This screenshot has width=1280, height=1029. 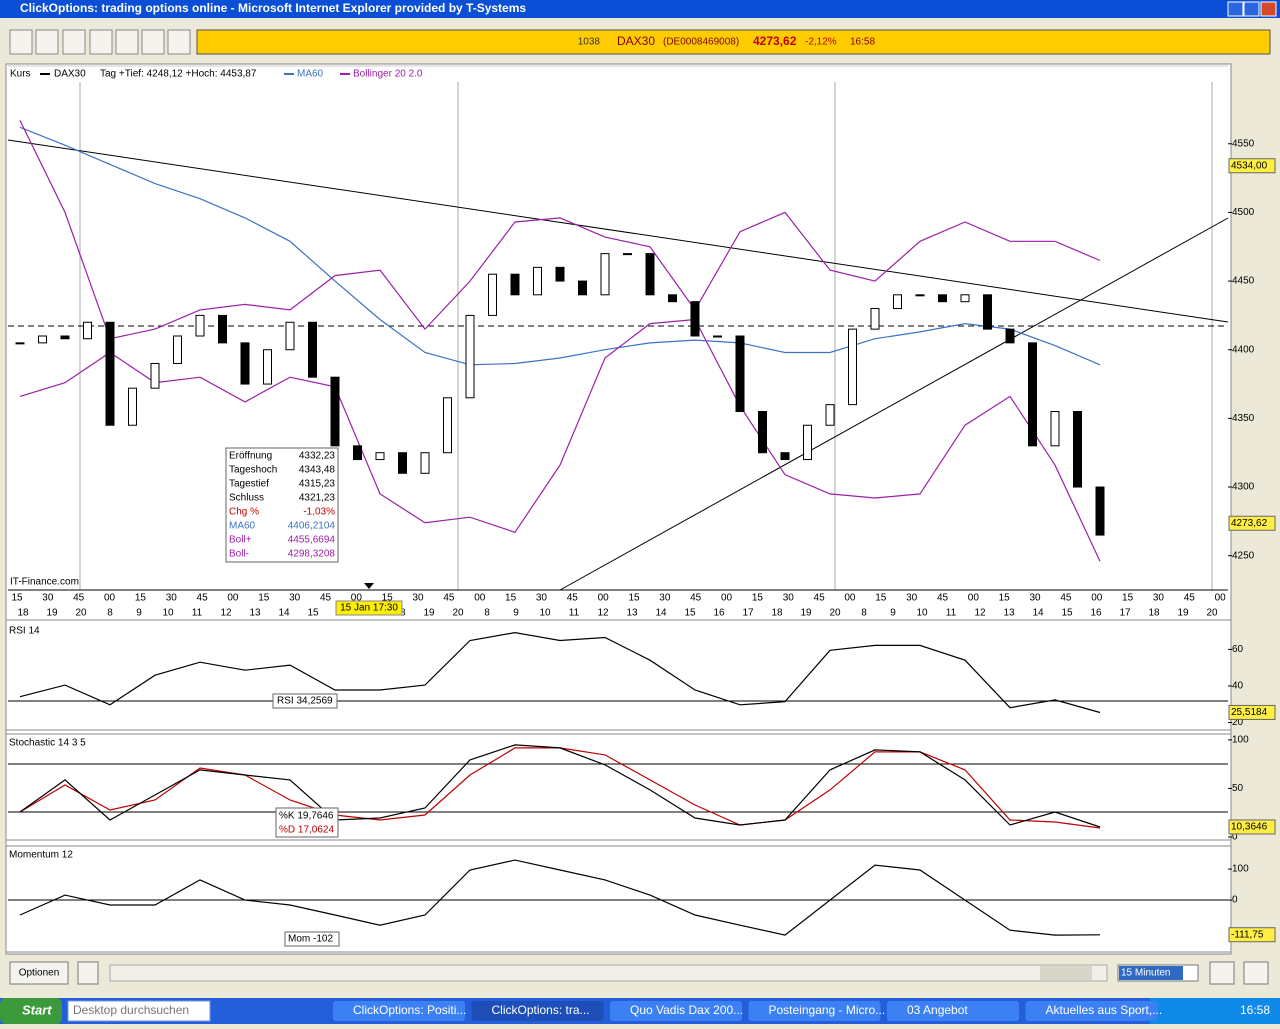 What do you see at coordinates (47, 743) in the screenshot?
I see `stoch-title: Stochastic 14 3 5` at bounding box center [47, 743].